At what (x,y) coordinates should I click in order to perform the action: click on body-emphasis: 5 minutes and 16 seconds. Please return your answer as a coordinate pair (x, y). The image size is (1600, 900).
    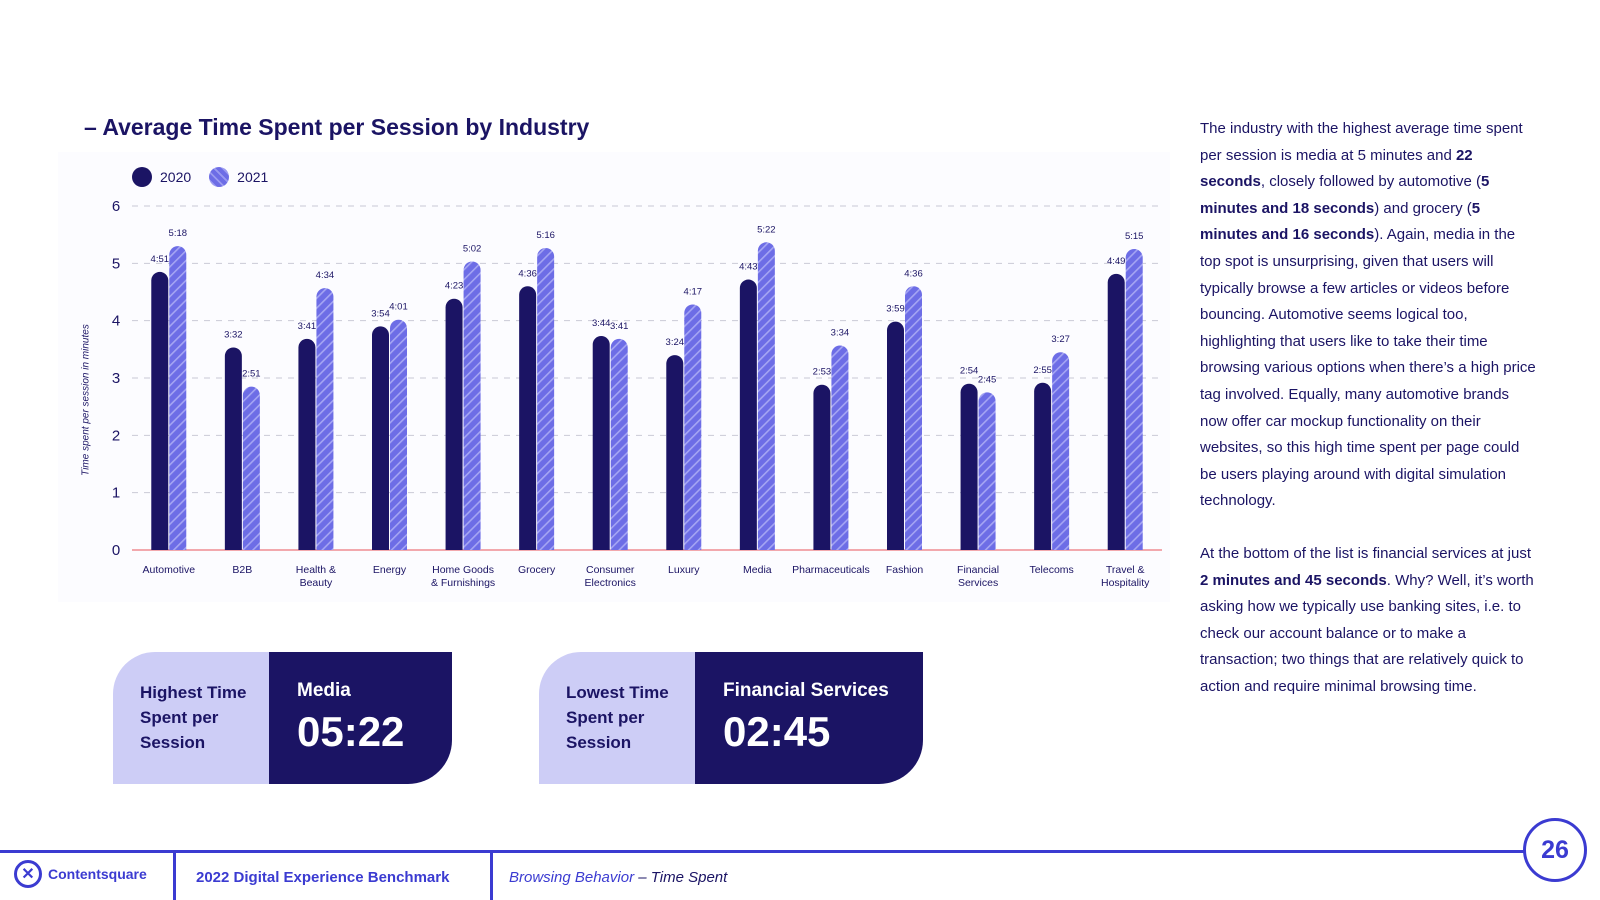
    Looking at the image, I should click on (1340, 221).